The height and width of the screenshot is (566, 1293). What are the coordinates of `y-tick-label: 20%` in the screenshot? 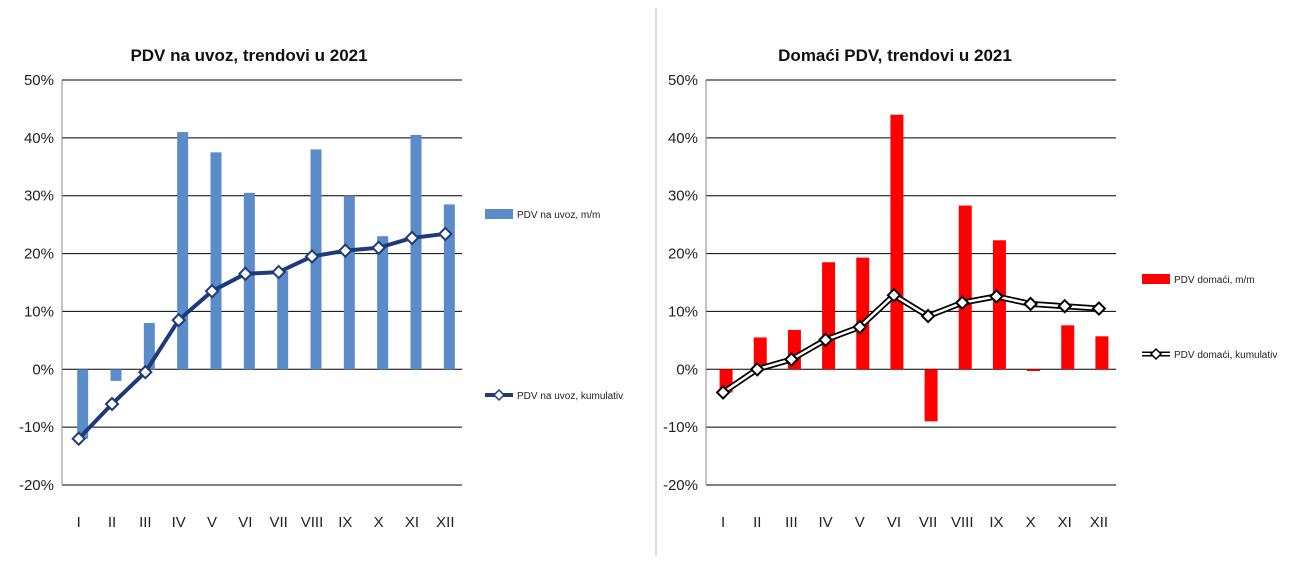 It's located at (39, 254).